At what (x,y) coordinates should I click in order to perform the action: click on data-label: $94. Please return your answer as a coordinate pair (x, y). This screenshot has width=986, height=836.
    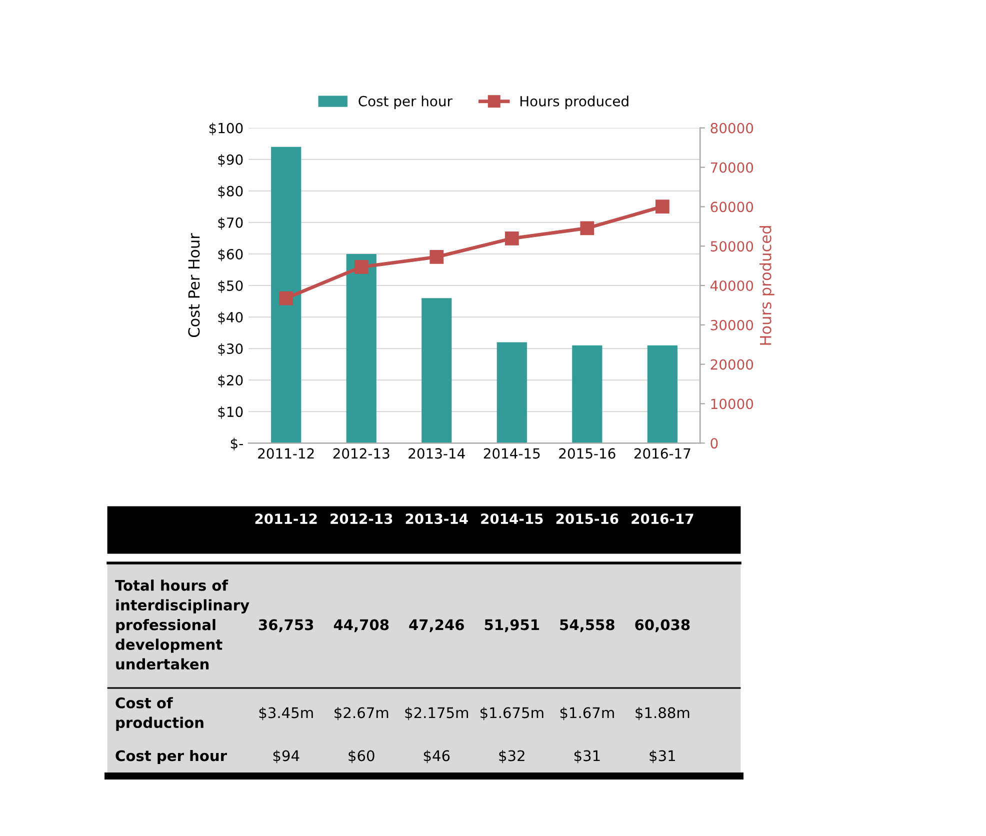
    Looking at the image, I should click on (286, 757).